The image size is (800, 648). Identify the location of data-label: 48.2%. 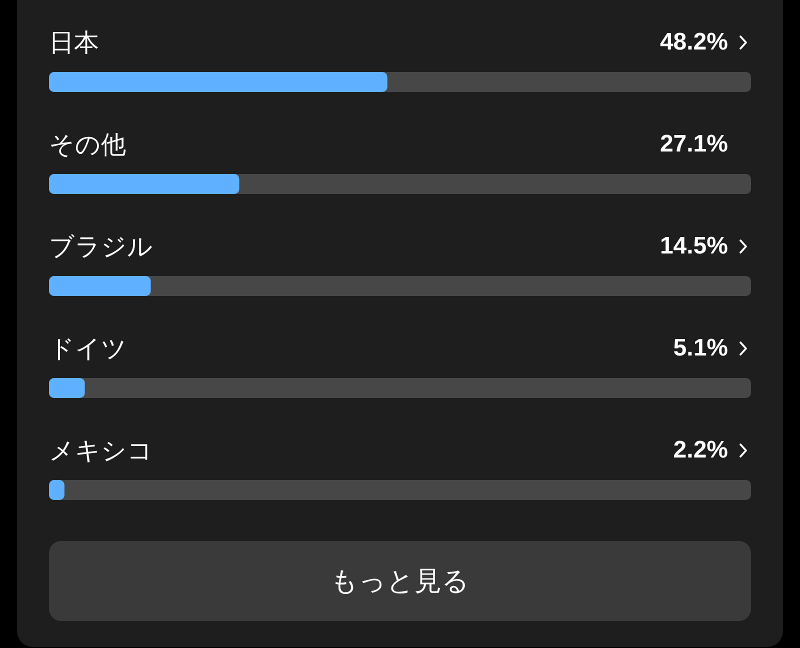
(694, 42).